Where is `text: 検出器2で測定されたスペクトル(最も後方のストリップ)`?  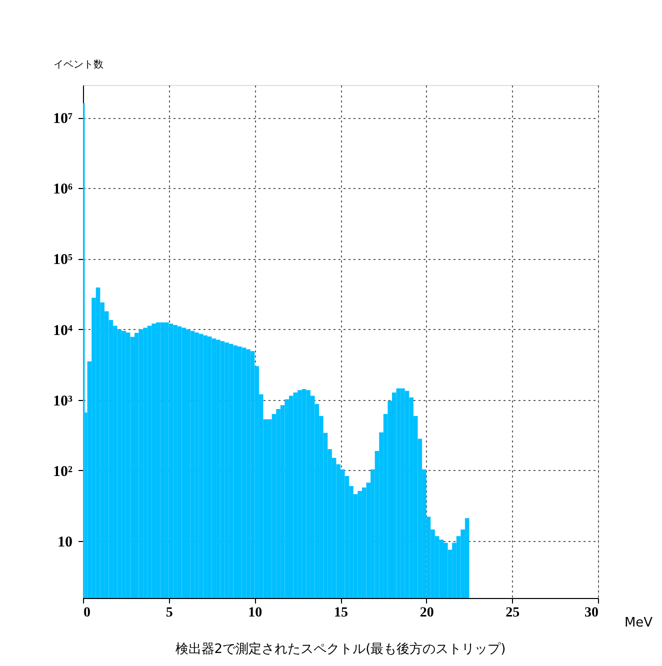
text: 検出器2で測定されたスペクトル(最も後方のストリップ) is located at coordinates (340, 649).